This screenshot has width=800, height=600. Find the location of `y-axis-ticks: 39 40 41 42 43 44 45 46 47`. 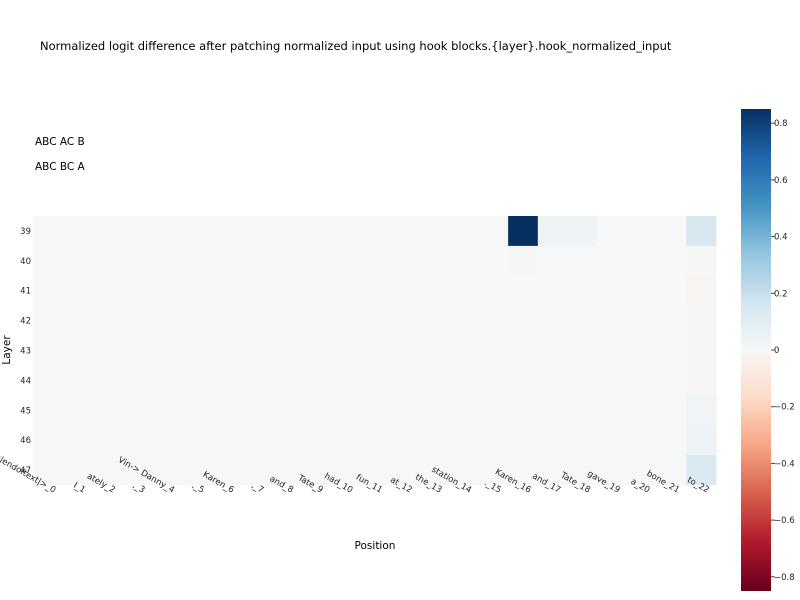

y-axis-ticks: 39 40 41 42 43 44 45 46 47 is located at coordinates (25, 351).